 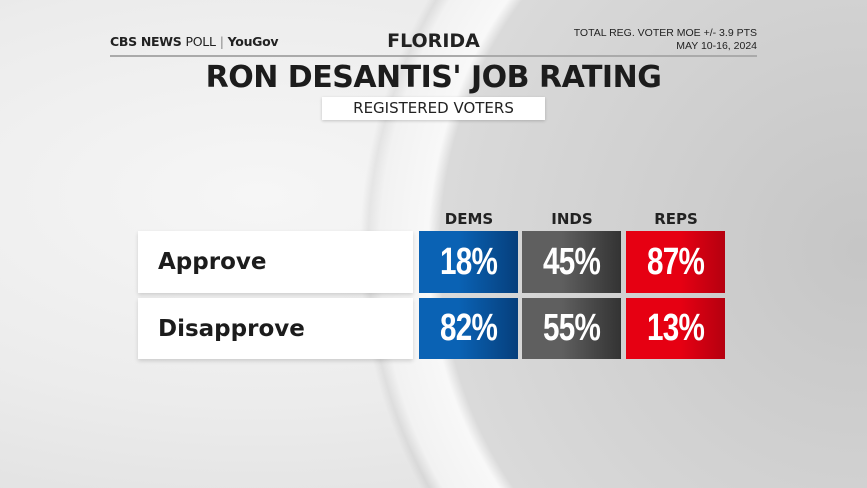 I want to click on value-text: 45%, so click(x=572, y=261).